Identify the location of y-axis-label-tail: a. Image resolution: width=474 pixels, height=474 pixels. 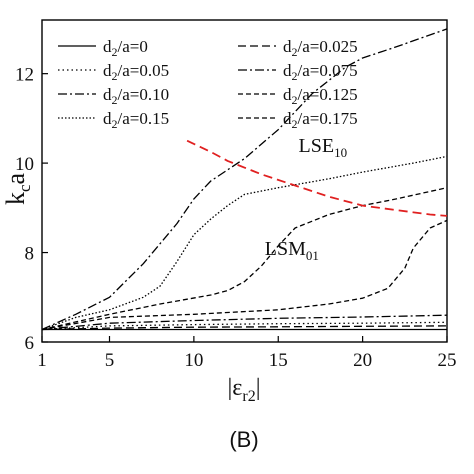
(15, 179).